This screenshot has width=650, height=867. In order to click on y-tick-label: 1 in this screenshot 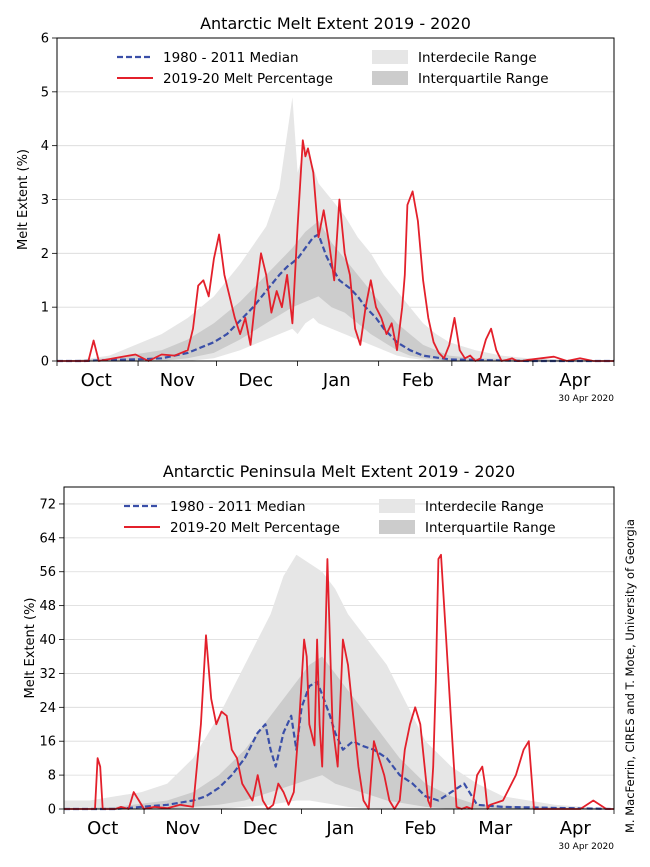, I will do `click(45, 308)`.